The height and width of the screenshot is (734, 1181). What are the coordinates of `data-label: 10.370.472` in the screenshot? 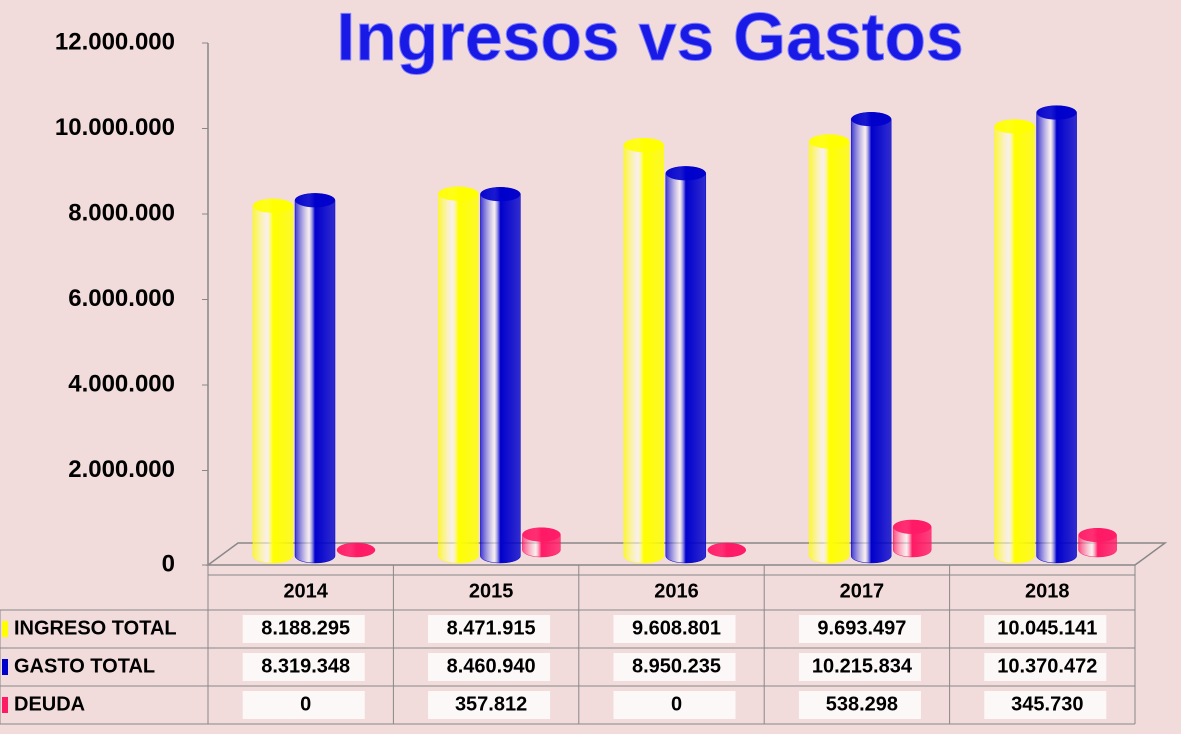 It's located at (1047, 666).